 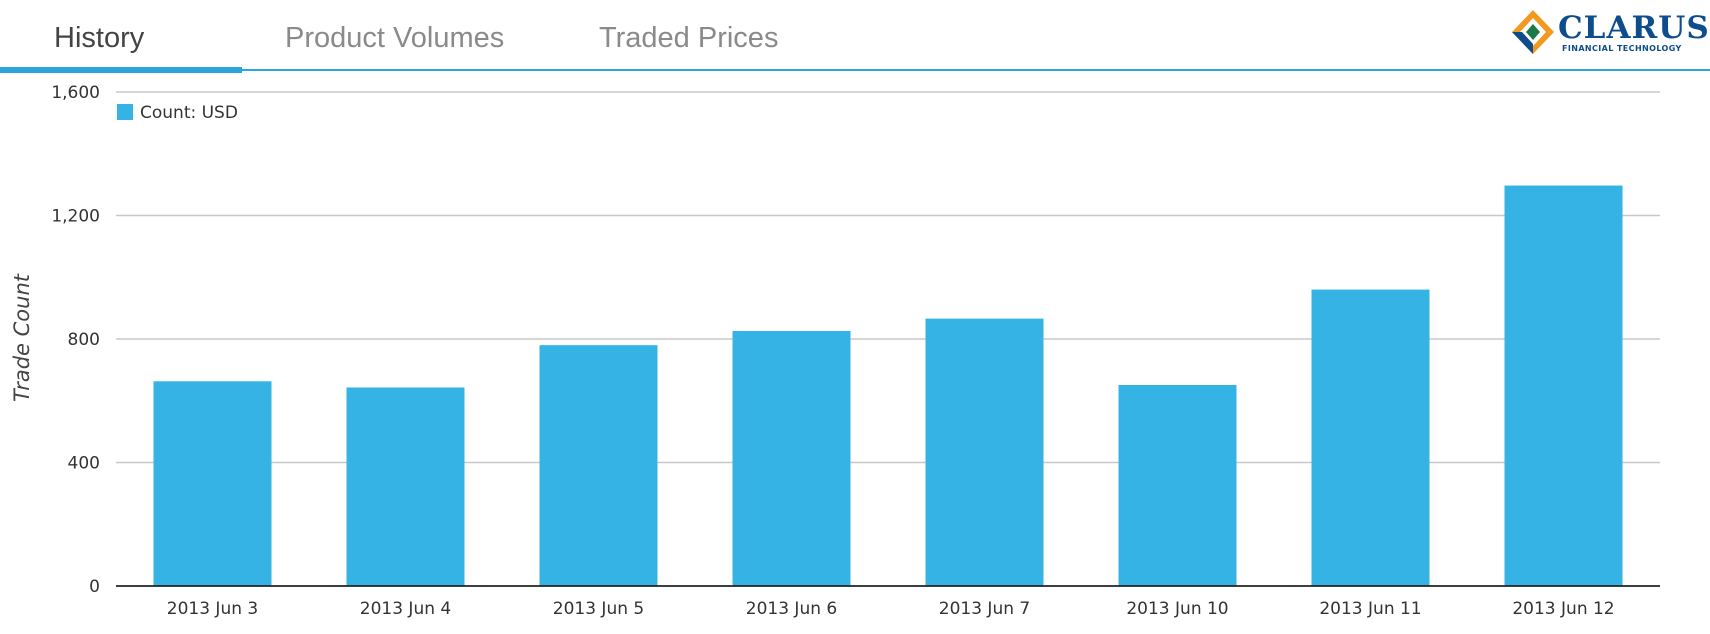 I want to click on x-tick-label: 2013 Jun 3, so click(x=212, y=609).